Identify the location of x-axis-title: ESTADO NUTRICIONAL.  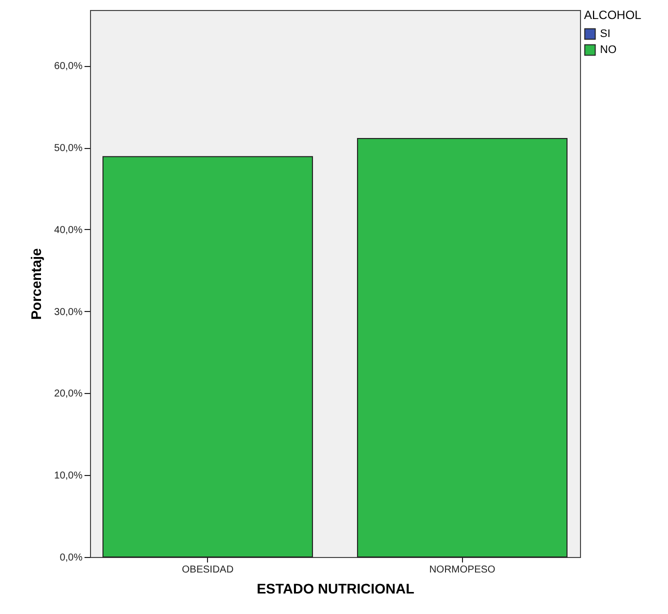
(335, 588).